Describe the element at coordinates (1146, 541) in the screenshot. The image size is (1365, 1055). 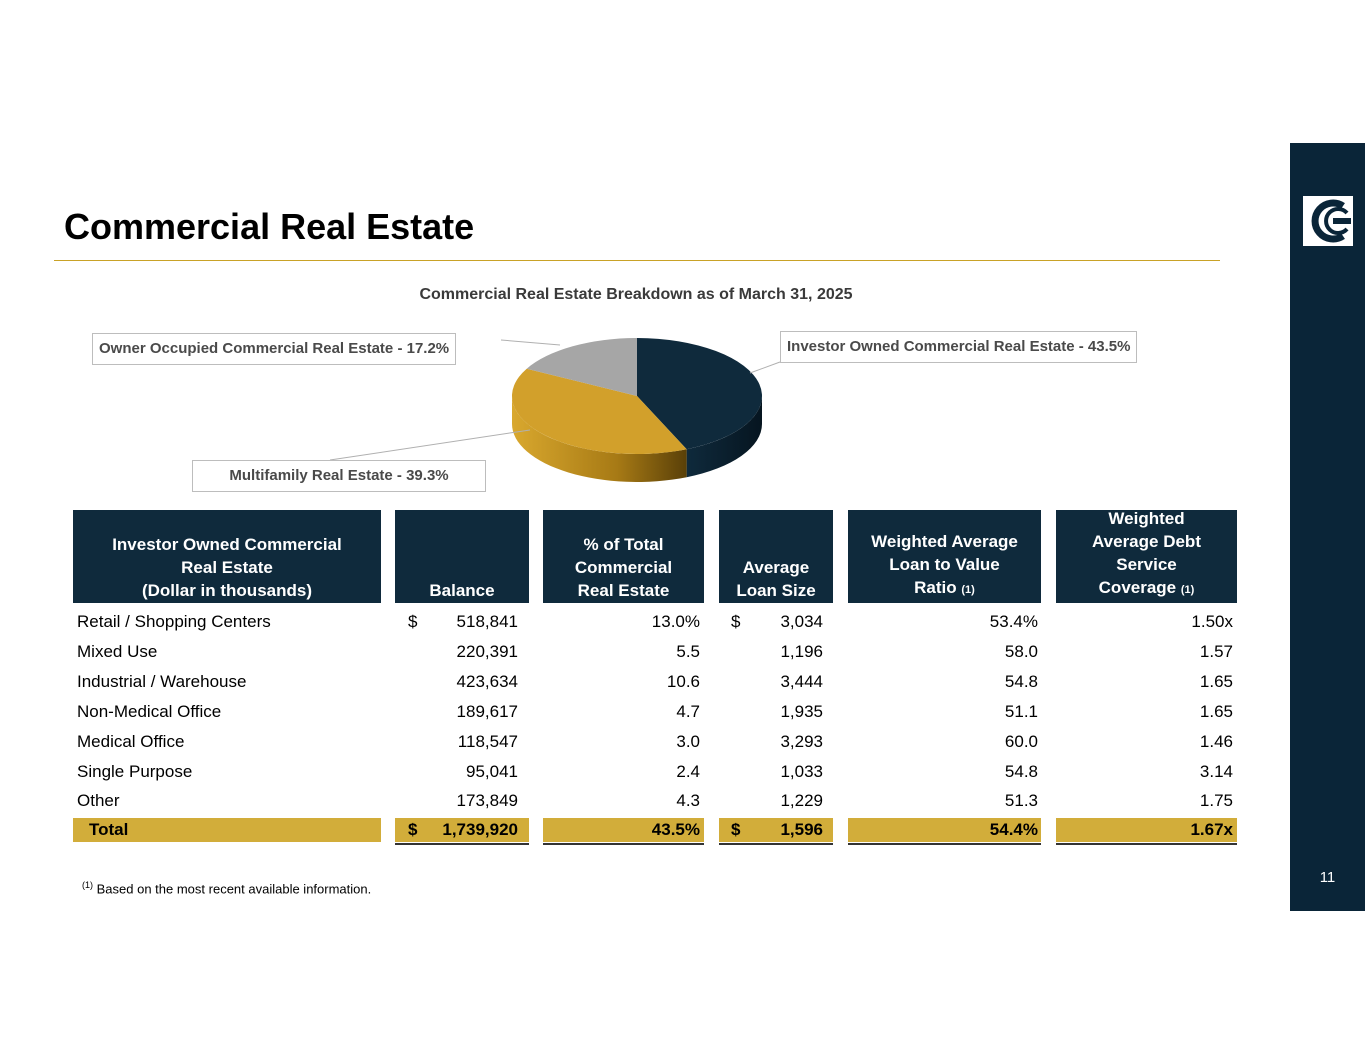
I see `header-dscr-line2: Average Debt` at that location.